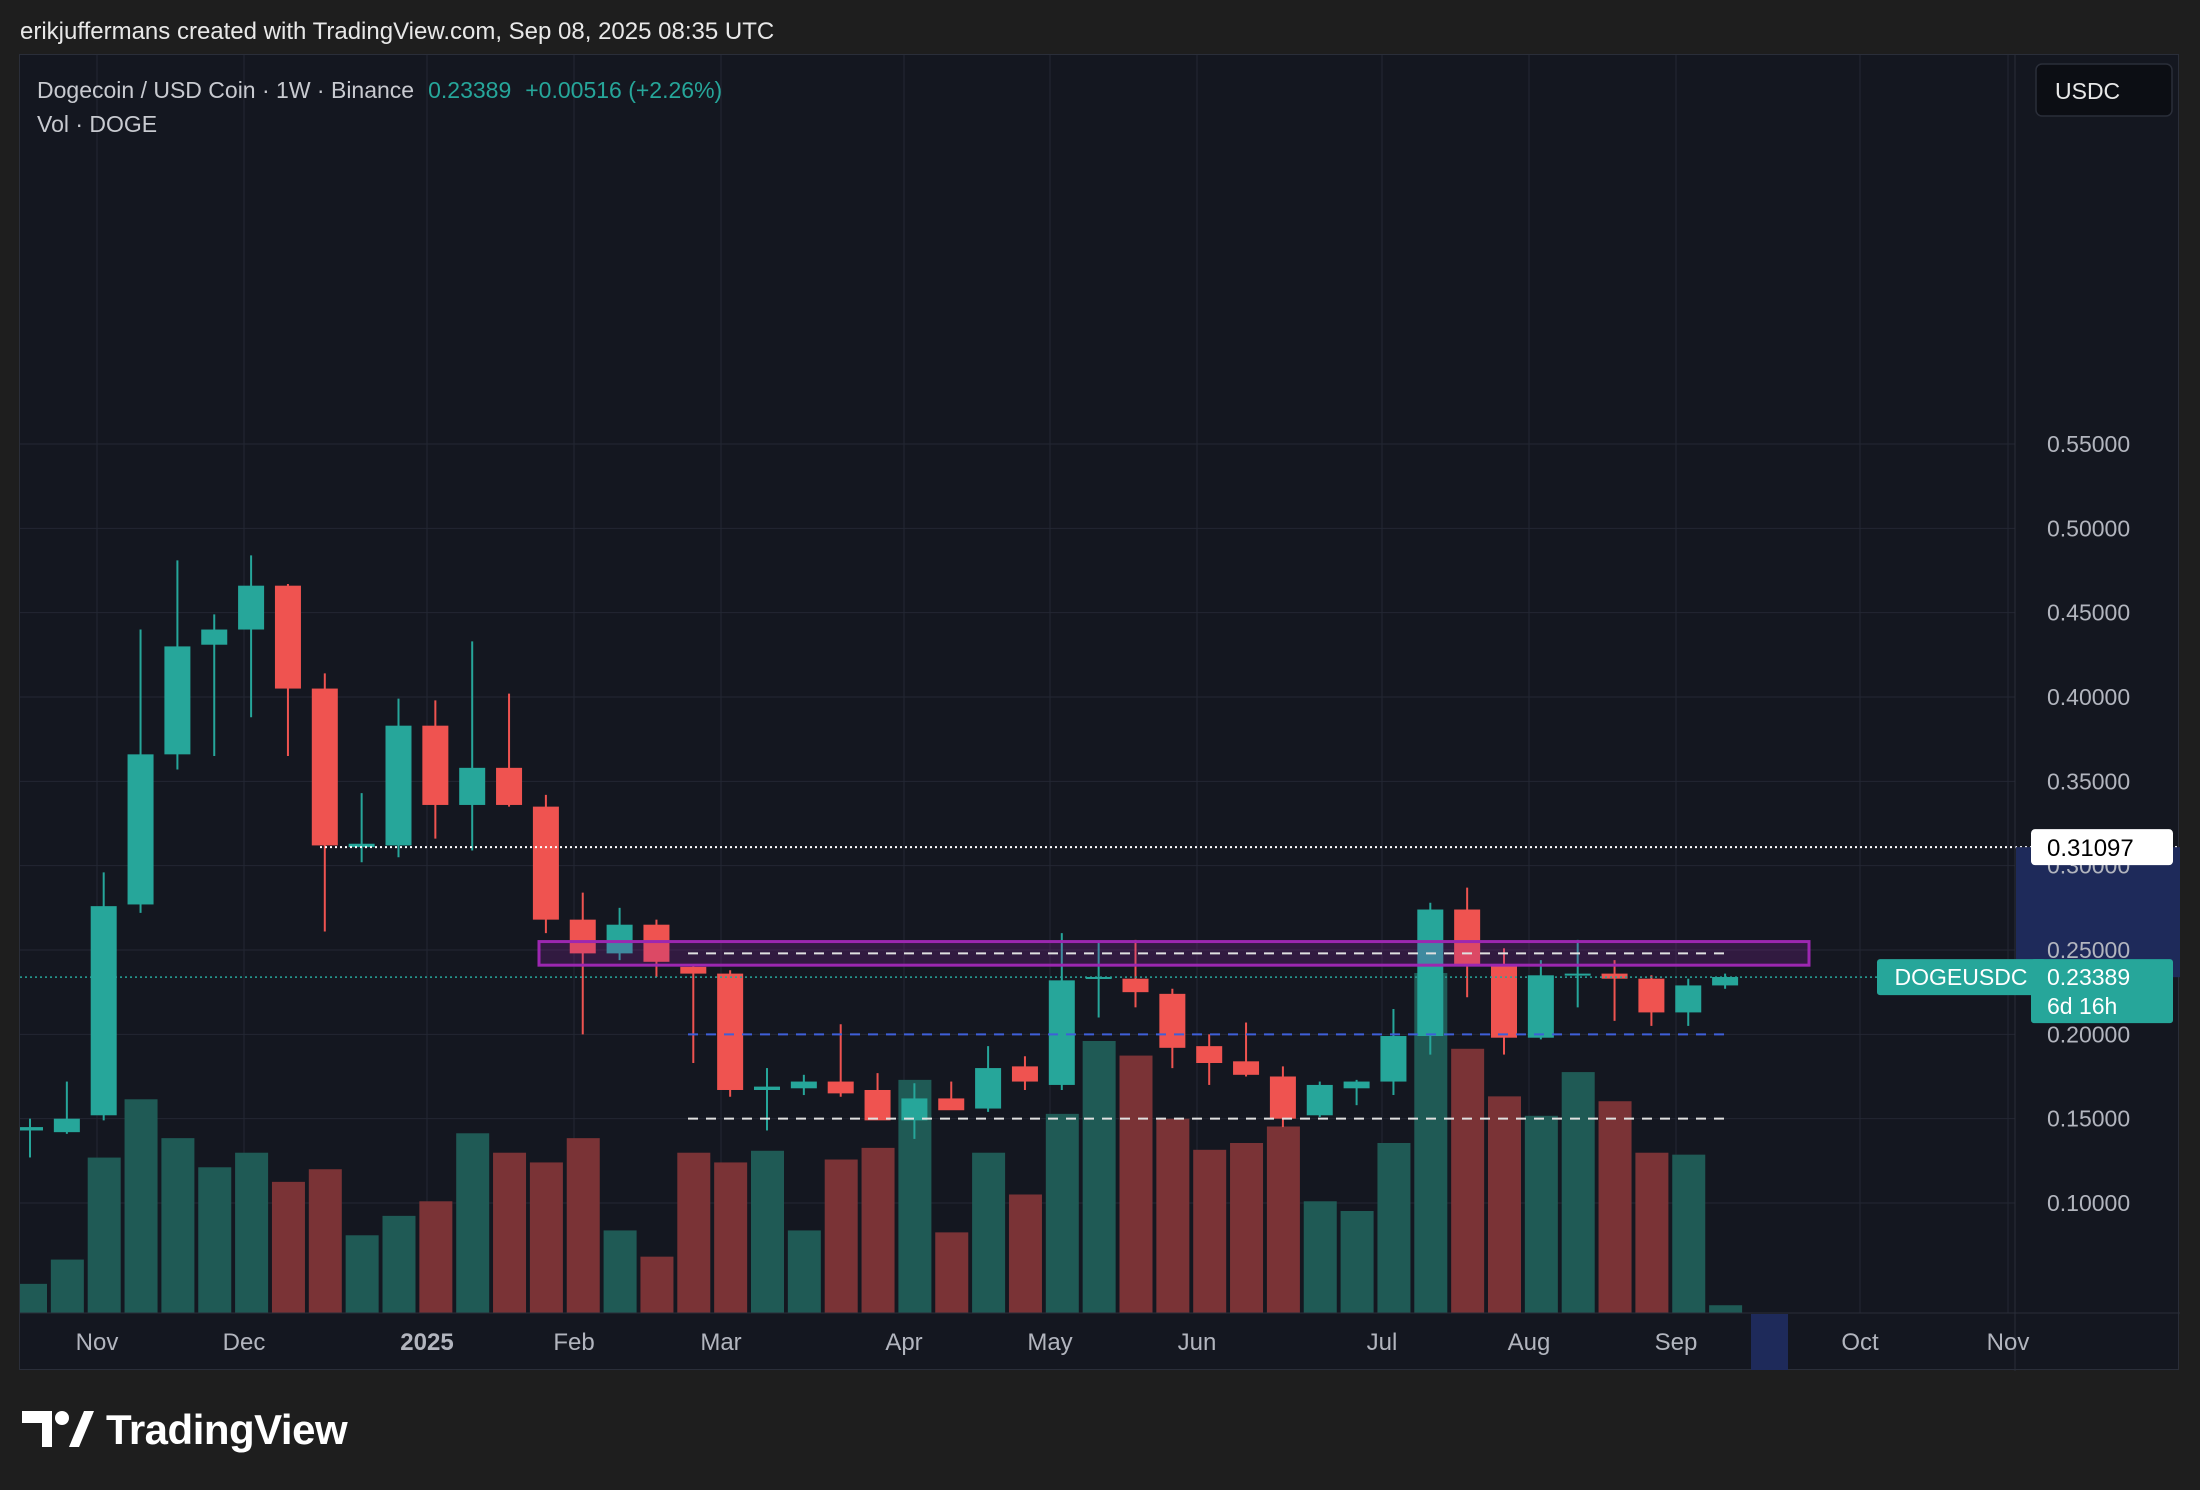 Image resolution: width=2200 pixels, height=1490 pixels. What do you see at coordinates (720, 1342) in the screenshot?
I see `x-axis-label: Mar` at bounding box center [720, 1342].